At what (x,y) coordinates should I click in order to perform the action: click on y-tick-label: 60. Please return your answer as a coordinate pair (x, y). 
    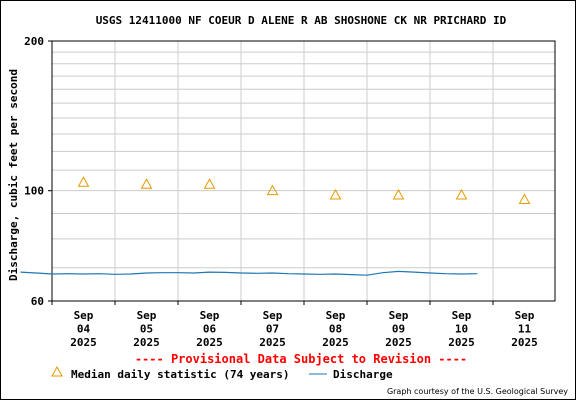
    Looking at the image, I should click on (37, 301).